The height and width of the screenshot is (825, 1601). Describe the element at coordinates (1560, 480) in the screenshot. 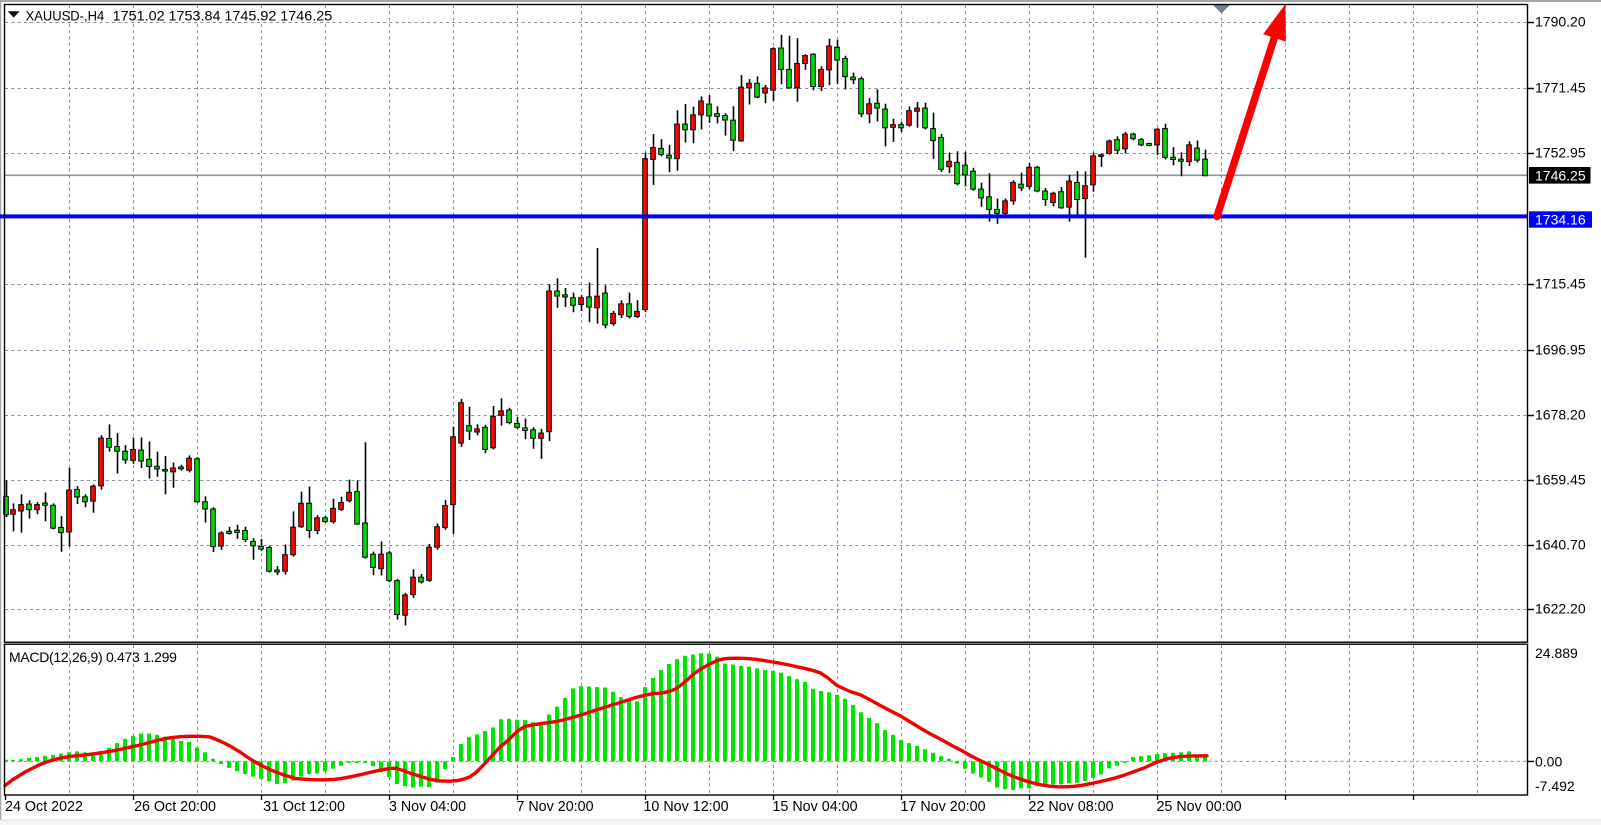

I see `svg-text: 1659.45` at that location.